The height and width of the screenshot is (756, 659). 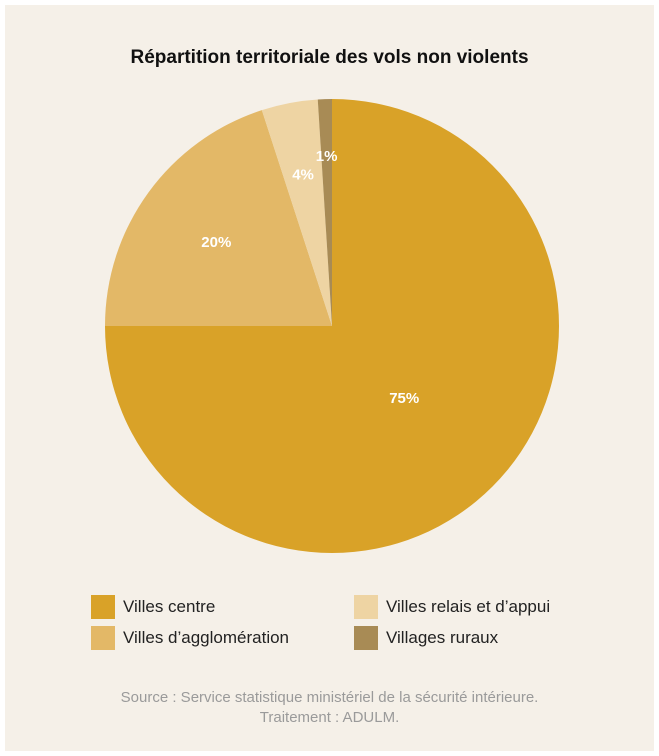 What do you see at coordinates (303, 174) in the screenshot?
I see `slice-label: 4%` at bounding box center [303, 174].